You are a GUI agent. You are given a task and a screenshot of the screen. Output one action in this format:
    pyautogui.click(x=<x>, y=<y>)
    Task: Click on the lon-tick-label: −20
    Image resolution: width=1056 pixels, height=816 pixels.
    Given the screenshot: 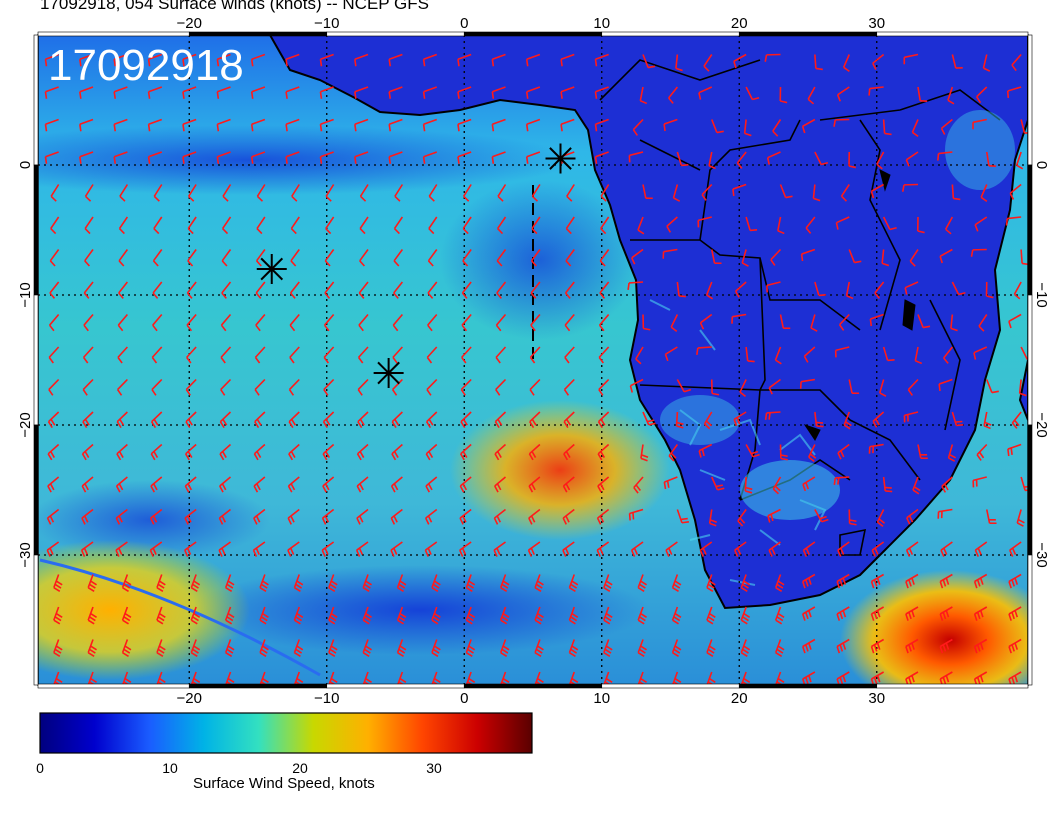 What is the action you would take?
    pyautogui.click(x=189, y=698)
    